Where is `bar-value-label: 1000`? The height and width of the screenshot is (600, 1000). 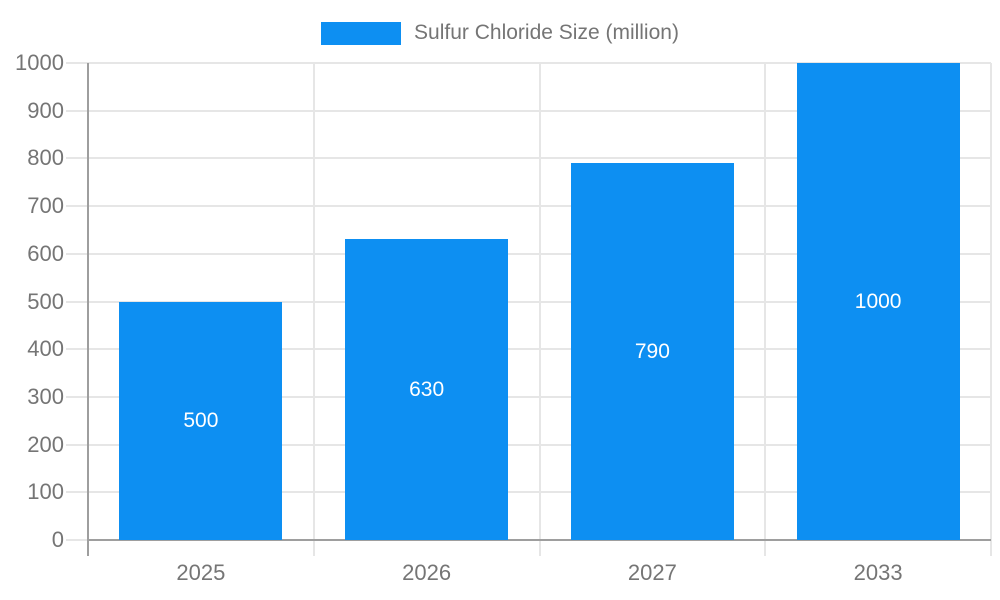 bar-value-label: 1000 is located at coordinates (878, 301).